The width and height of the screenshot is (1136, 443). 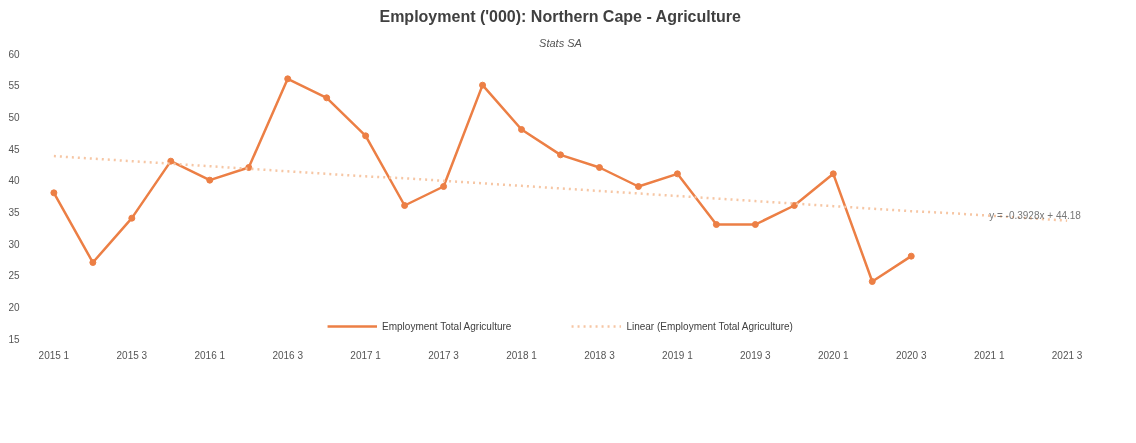 I want to click on x-tick-label: 2018 3, so click(x=600, y=355).